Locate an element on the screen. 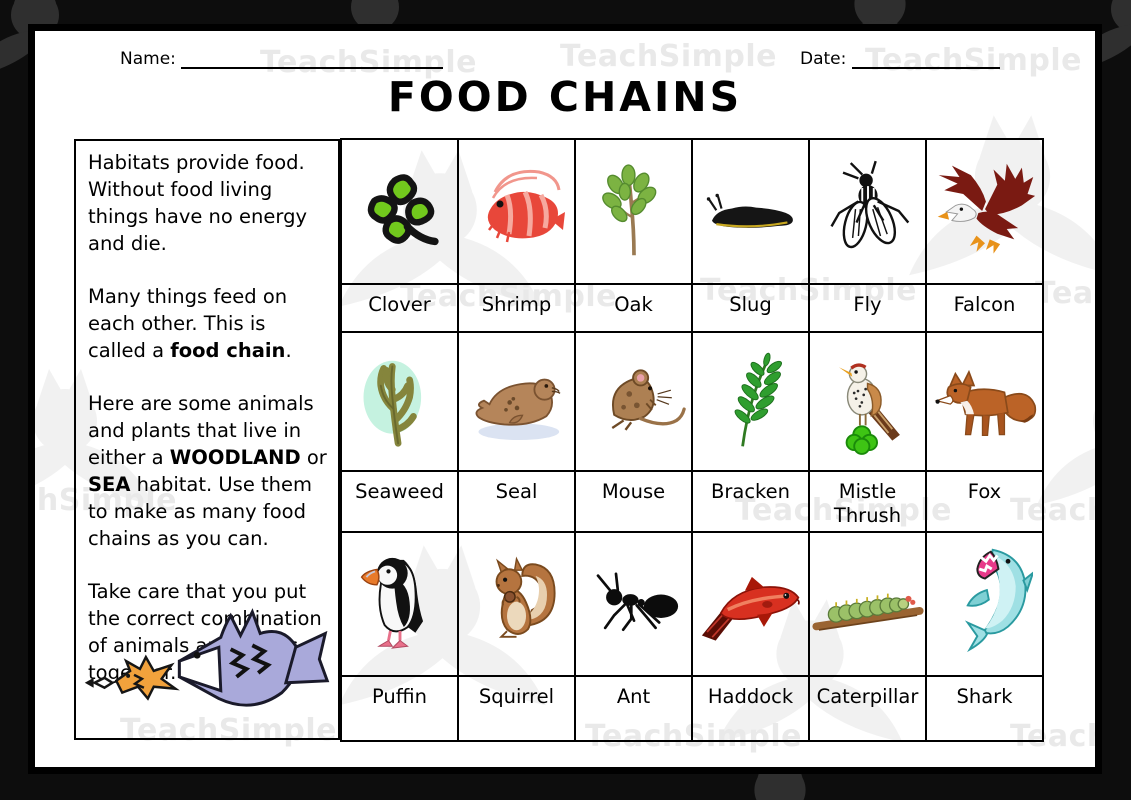 This screenshot has height=800, width=1131. card-label: Puffin is located at coordinates (399, 708).